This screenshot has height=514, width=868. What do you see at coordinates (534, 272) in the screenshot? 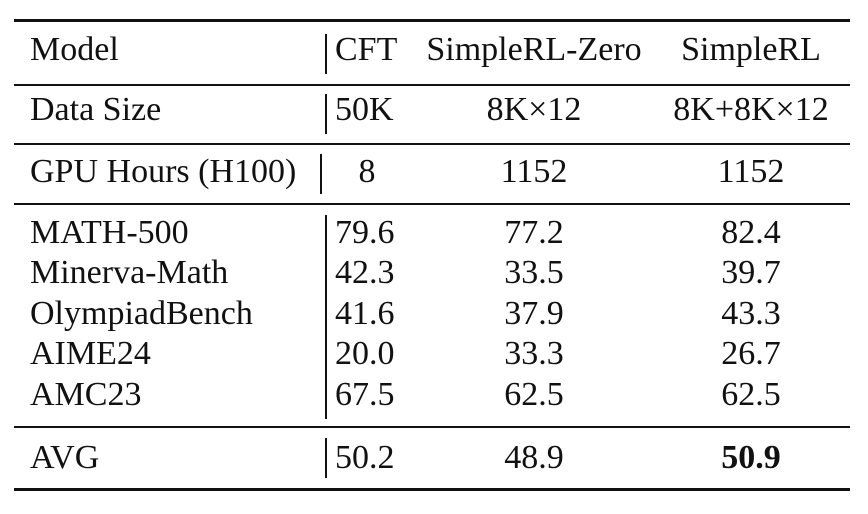
I see `cell-value: 33.5` at bounding box center [534, 272].